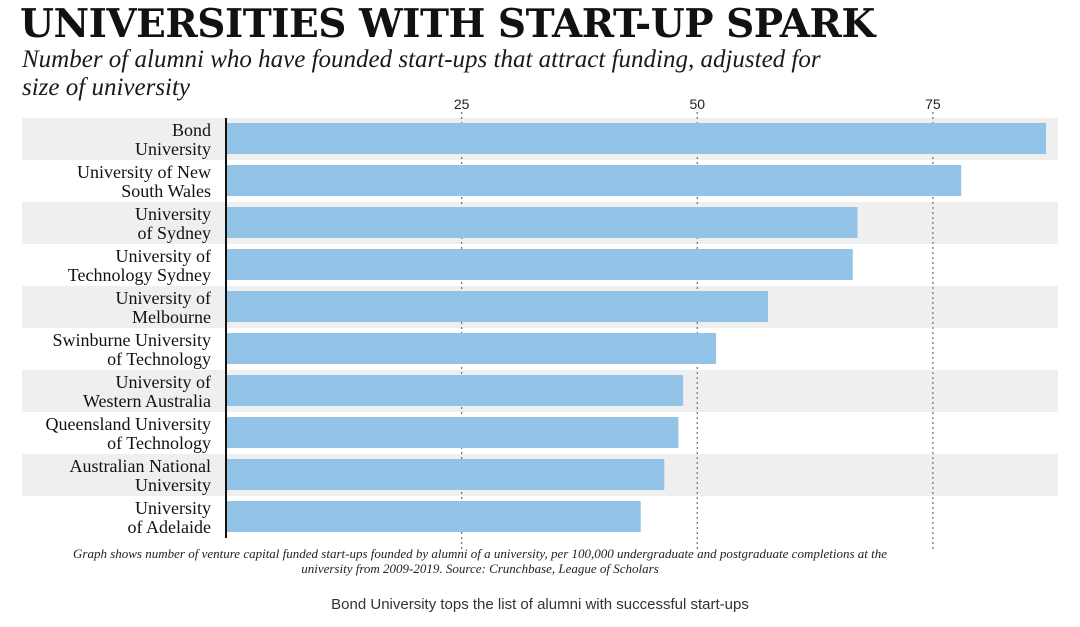  What do you see at coordinates (169, 517) in the screenshot?
I see `category-label: University of Adelaide` at bounding box center [169, 517].